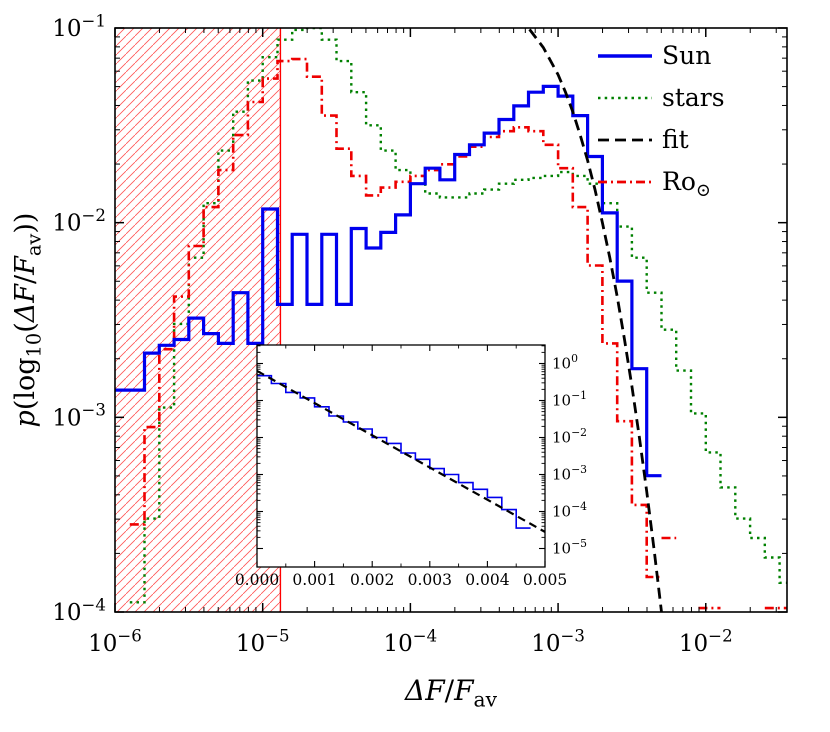  What do you see at coordinates (686, 184) in the screenshot?
I see `legend-label-ro: Ro⊙` at bounding box center [686, 184].